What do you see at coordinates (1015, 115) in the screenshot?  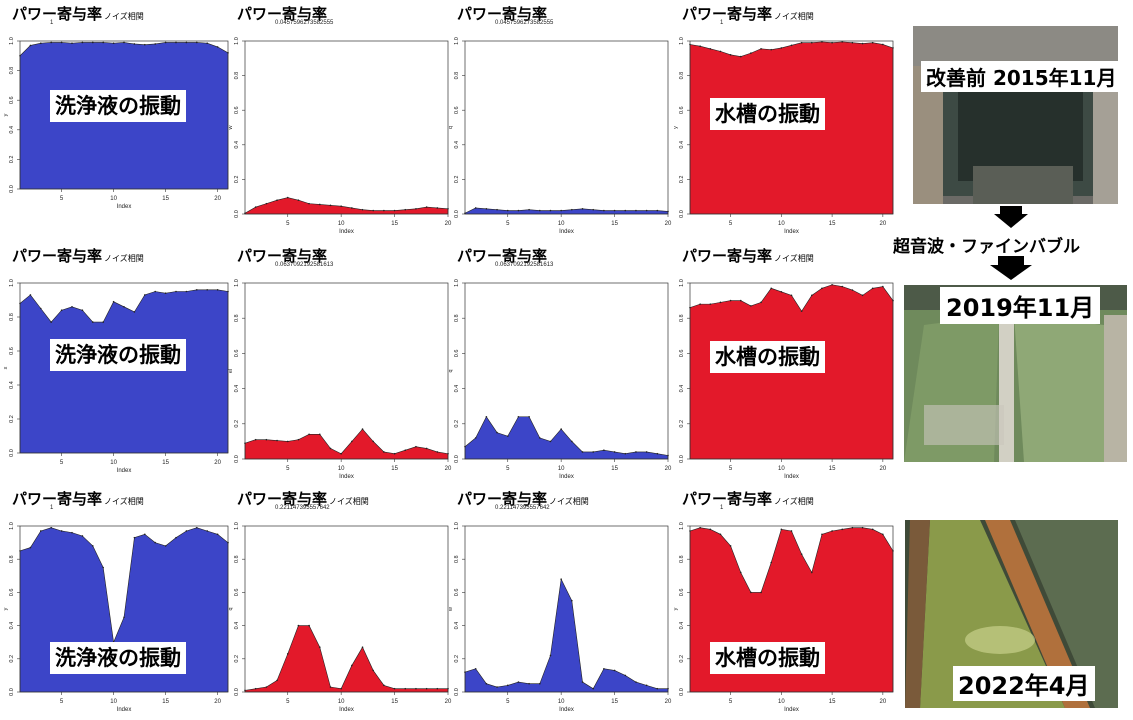 I see `photo-before-image` at bounding box center [1015, 115].